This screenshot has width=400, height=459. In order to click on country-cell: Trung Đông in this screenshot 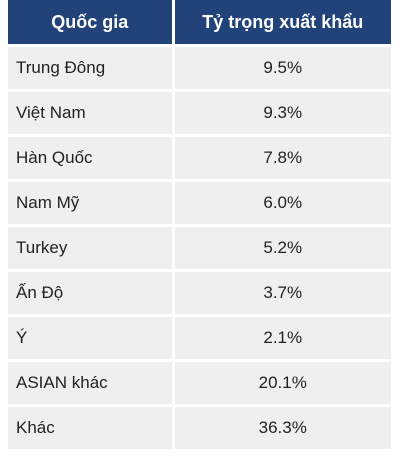, I will do `click(91, 67)`.